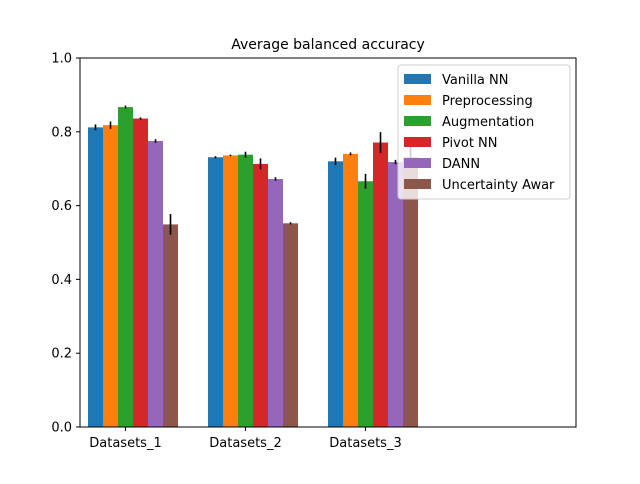 The height and width of the screenshot is (484, 640). What do you see at coordinates (61, 132) in the screenshot?
I see `y-tick-label: 0.8` at bounding box center [61, 132].